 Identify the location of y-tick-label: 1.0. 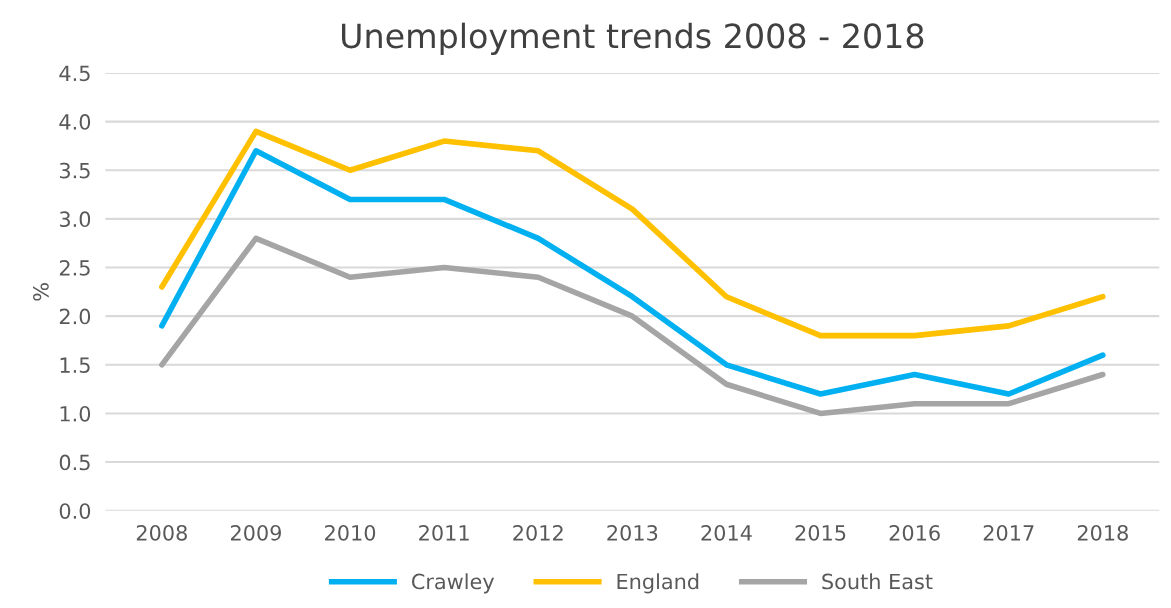
(75, 413).